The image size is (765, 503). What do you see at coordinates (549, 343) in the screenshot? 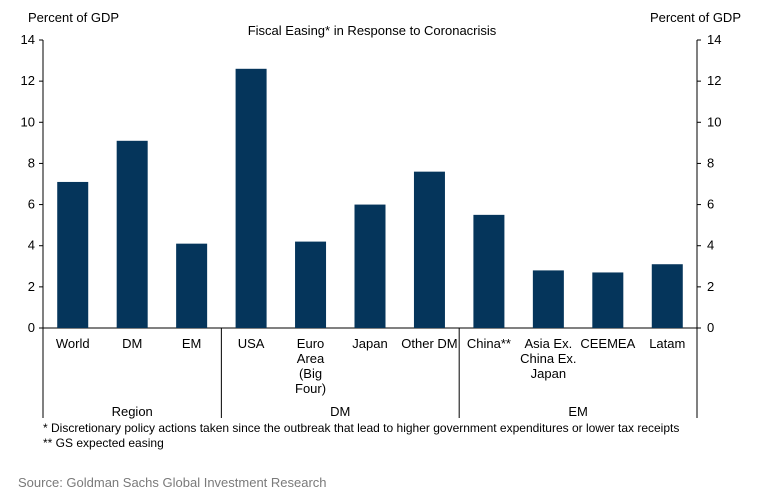
I see `category-label: Asia Ex.` at bounding box center [549, 343].